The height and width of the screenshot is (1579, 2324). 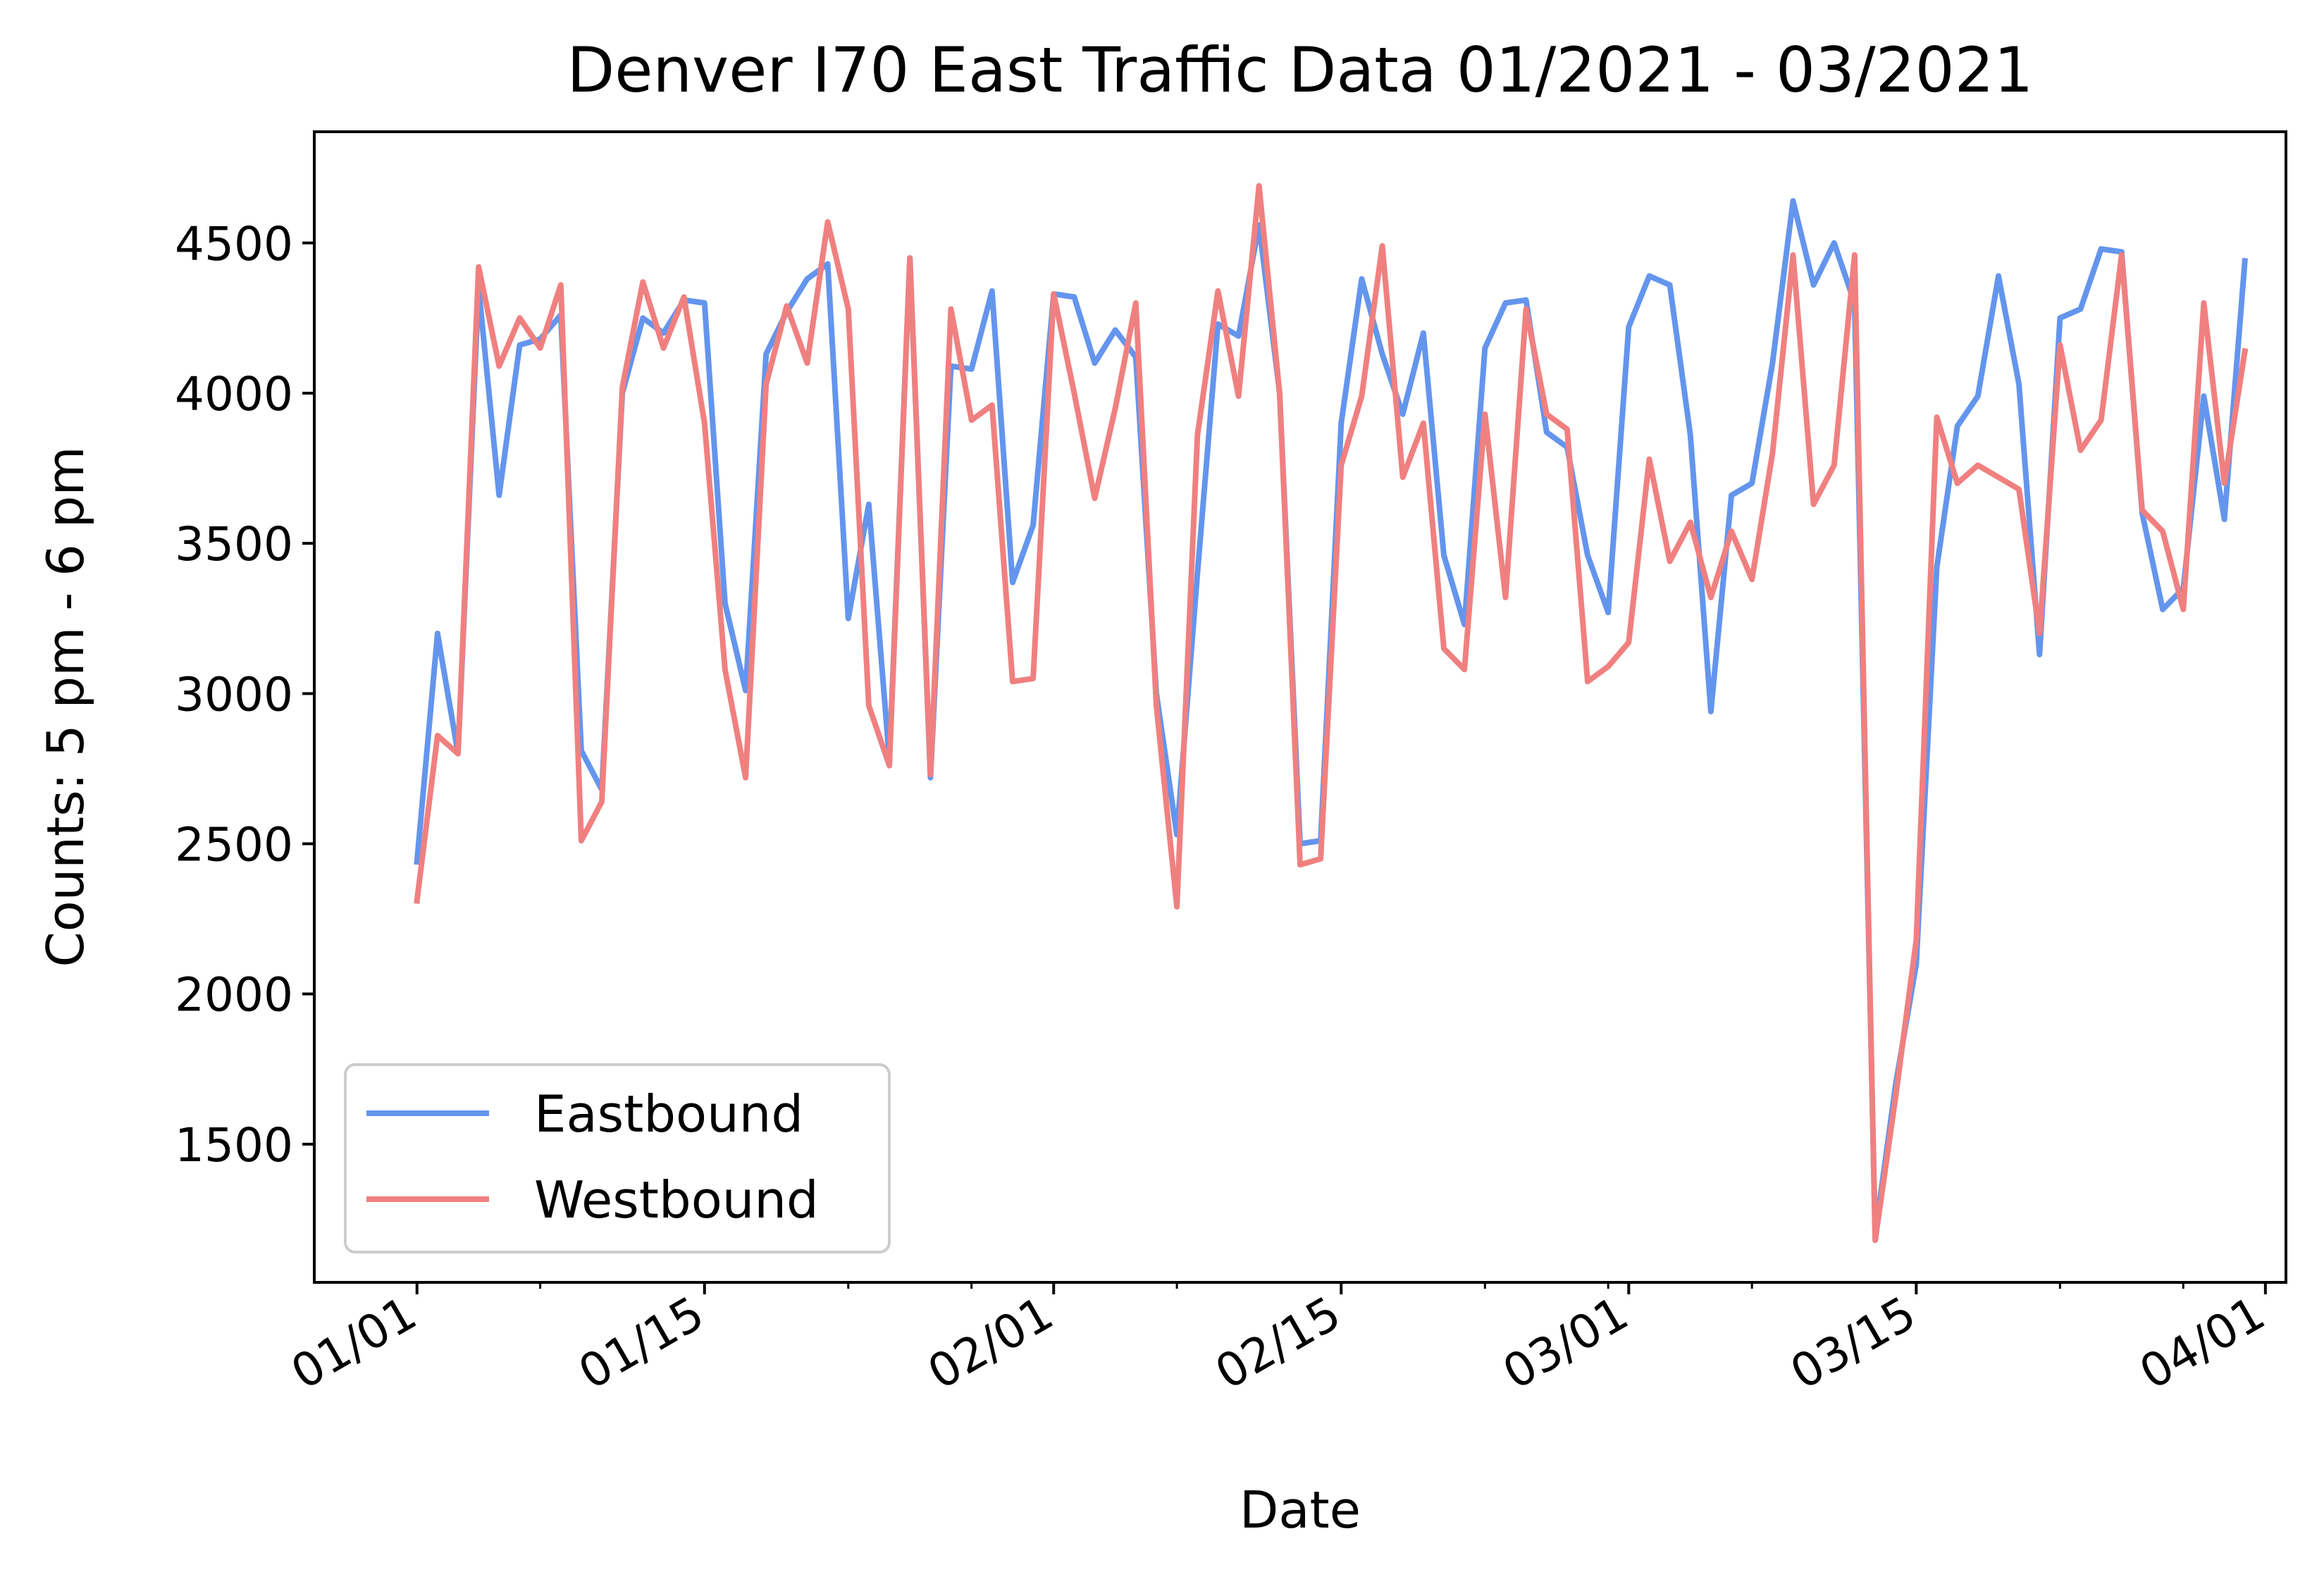 I want to click on x-axis-label: Date, so click(x=1301, y=1510).